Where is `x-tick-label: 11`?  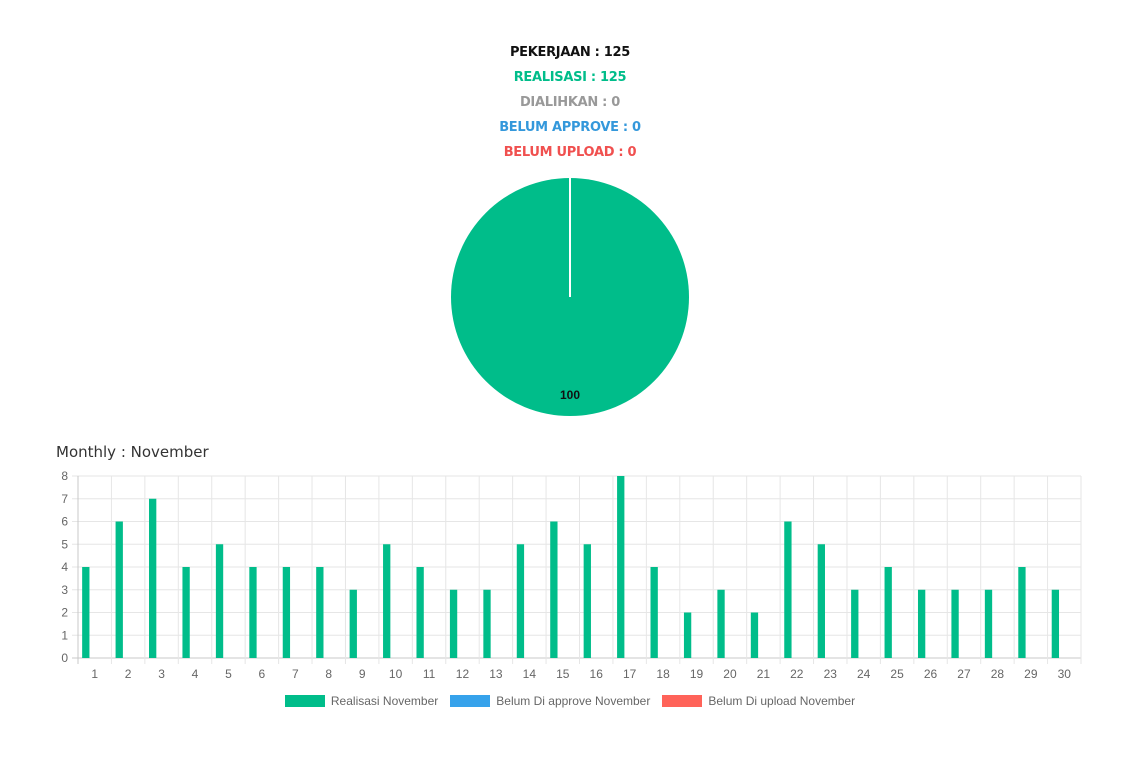 x-tick-label: 11 is located at coordinates (429, 674).